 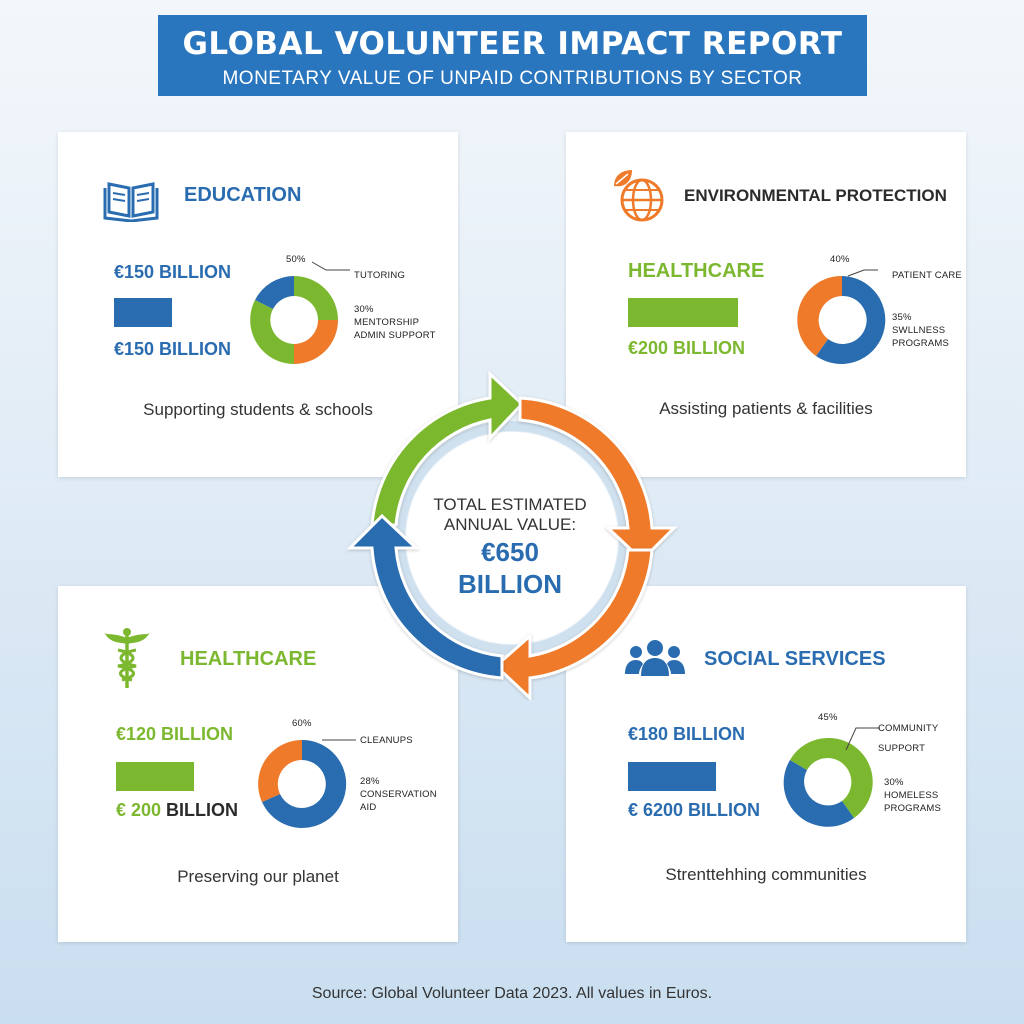 I want to click on social-leader-lines, so click(x=862, y=739).